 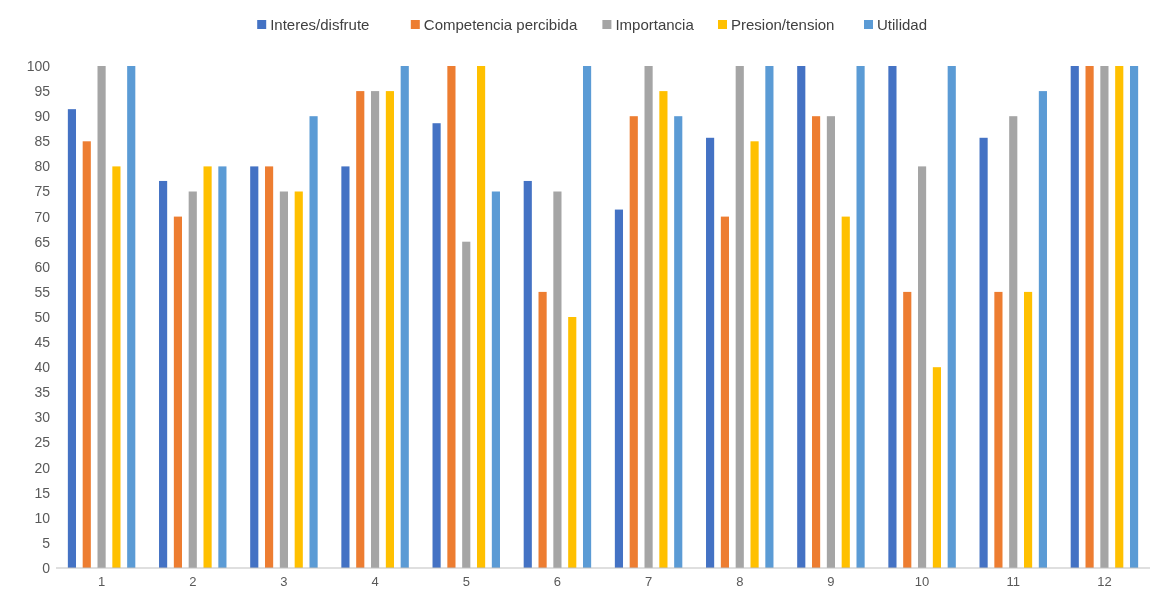 I want to click on x-tick-label: 9, so click(x=831, y=581).